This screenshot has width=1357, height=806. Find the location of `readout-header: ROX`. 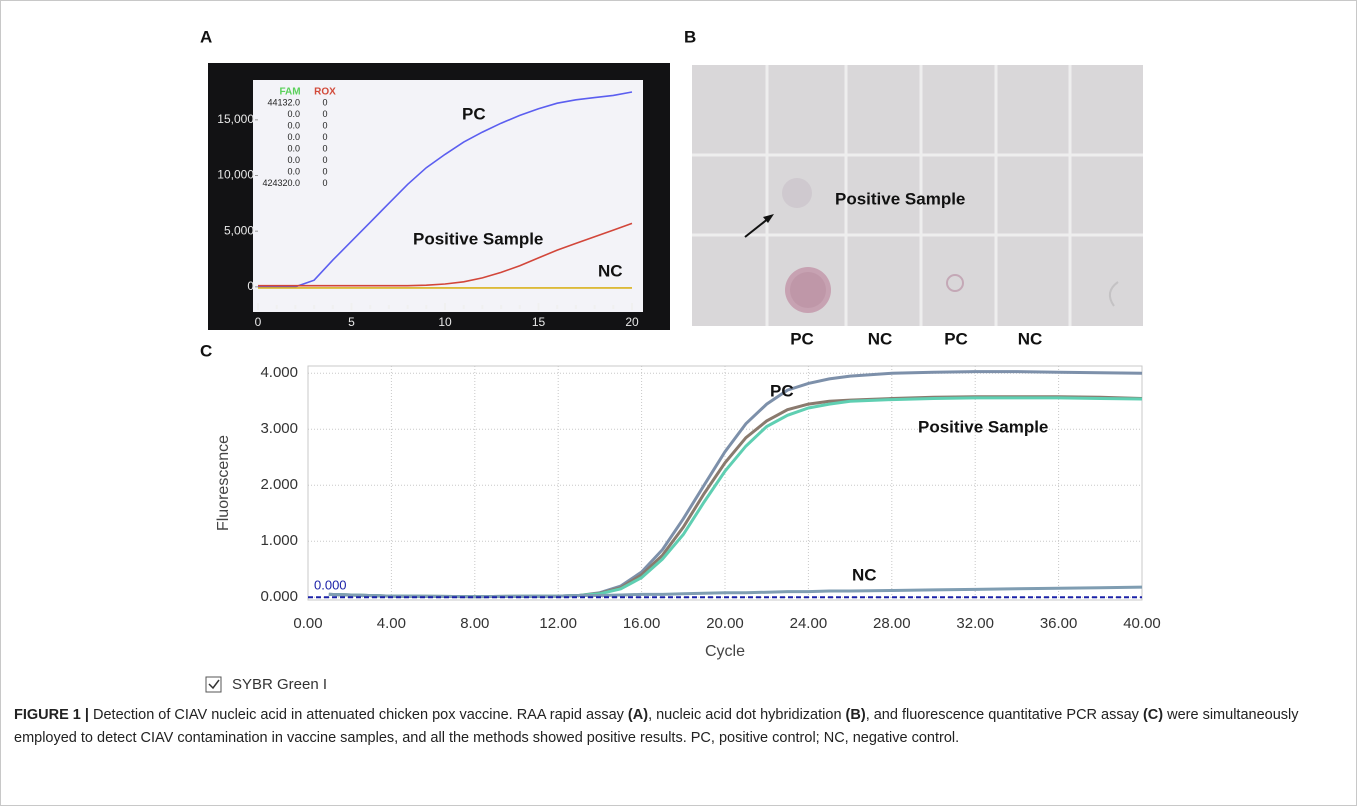

readout-header: ROX is located at coordinates (325, 92).